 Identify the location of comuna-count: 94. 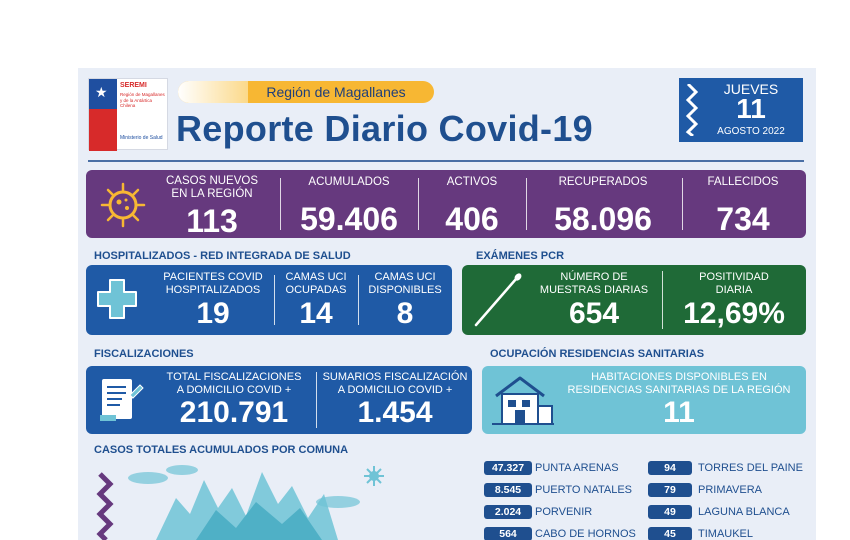
(670, 468).